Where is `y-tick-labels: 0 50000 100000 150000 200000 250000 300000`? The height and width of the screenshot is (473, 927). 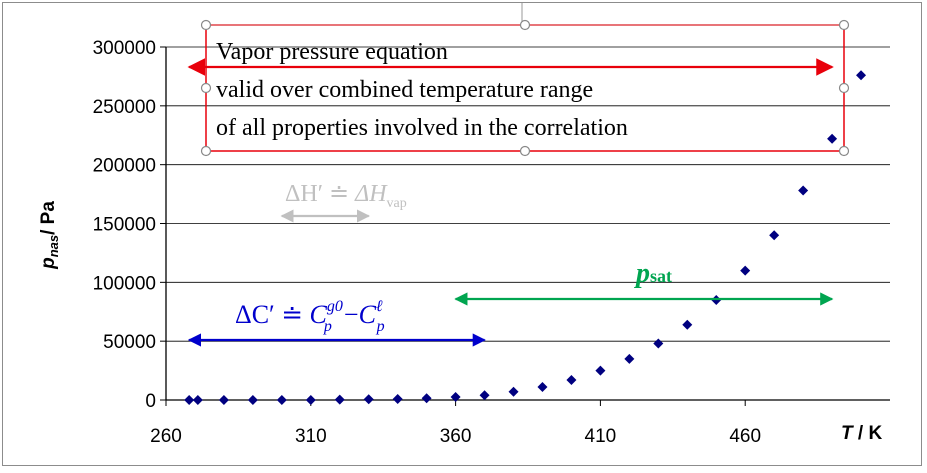 y-tick-labels: 0 50000 100000 150000 200000 250000 300000 is located at coordinates (124, 225).